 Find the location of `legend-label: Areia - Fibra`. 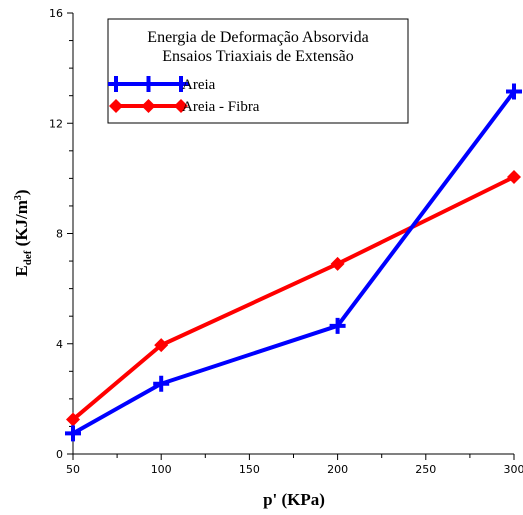

legend-label: Areia - Fibra is located at coordinates (221, 107).